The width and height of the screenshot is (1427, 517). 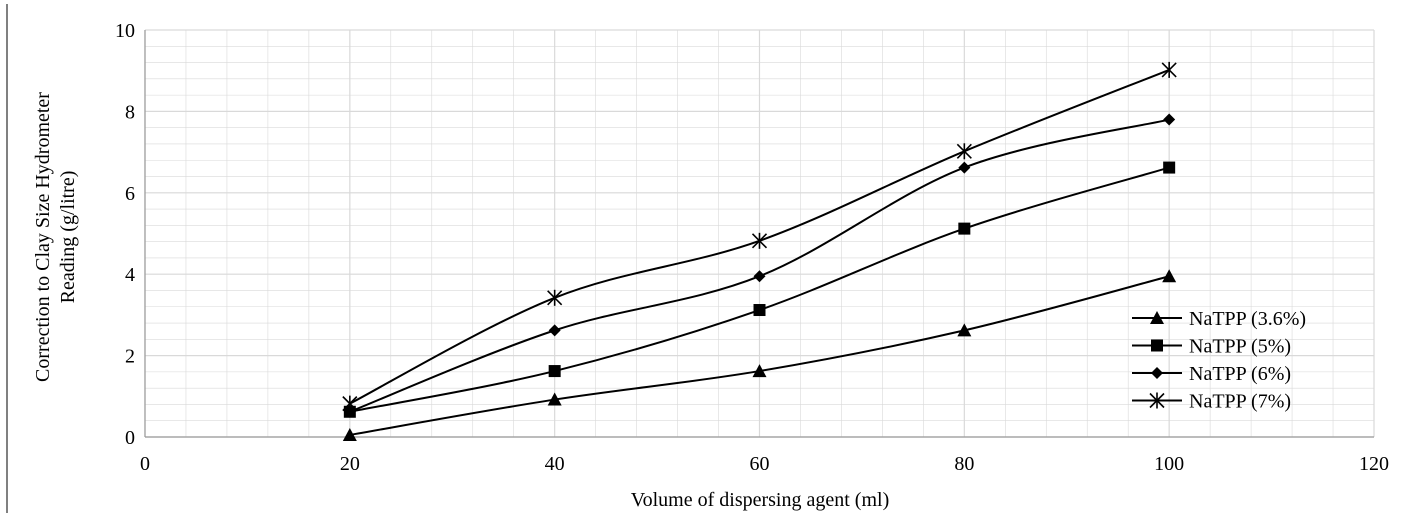 What do you see at coordinates (130, 275) in the screenshot?
I see `y-tick-label: 4` at bounding box center [130, 275].